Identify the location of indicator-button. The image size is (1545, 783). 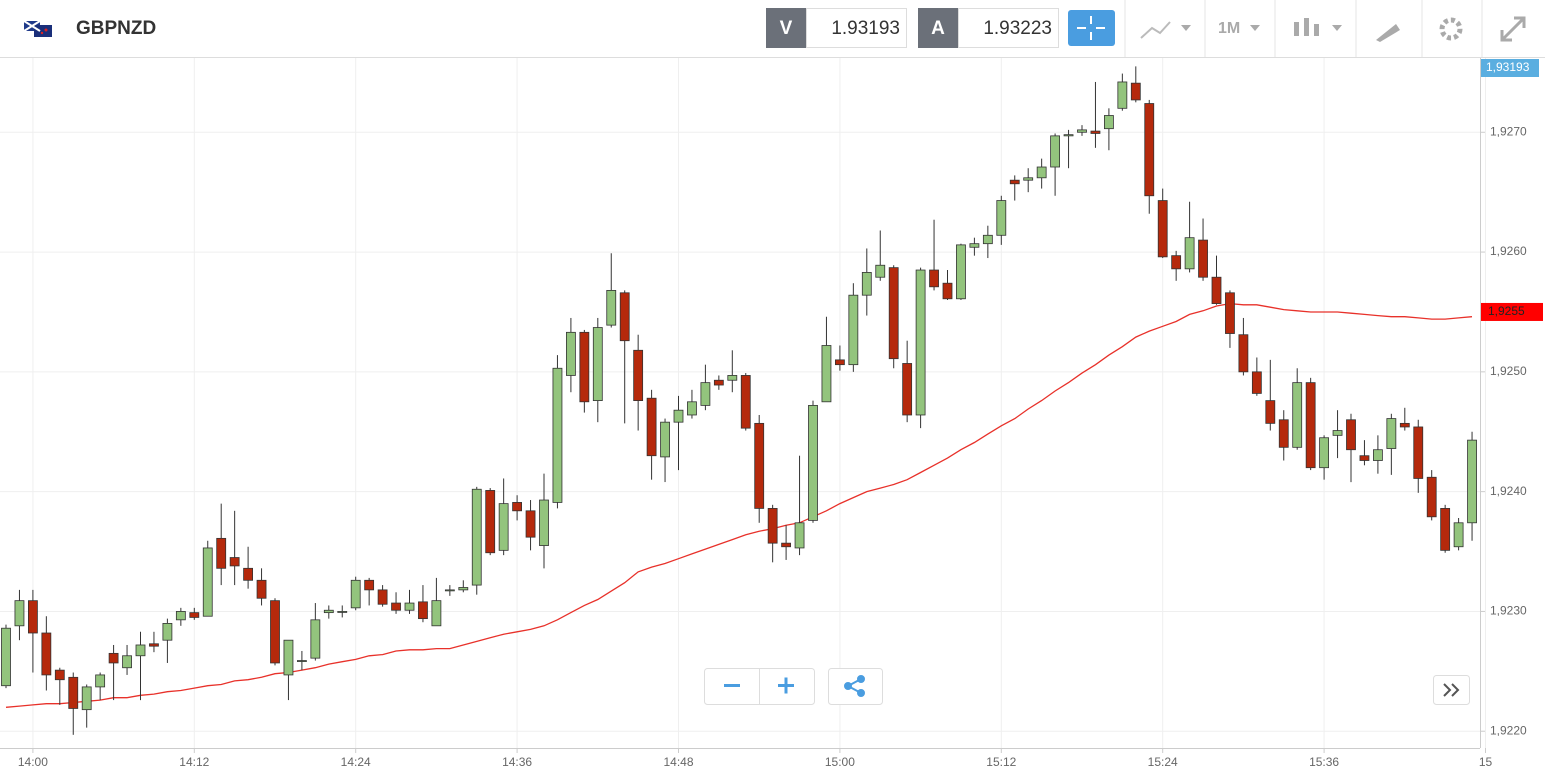
(1165, 30).